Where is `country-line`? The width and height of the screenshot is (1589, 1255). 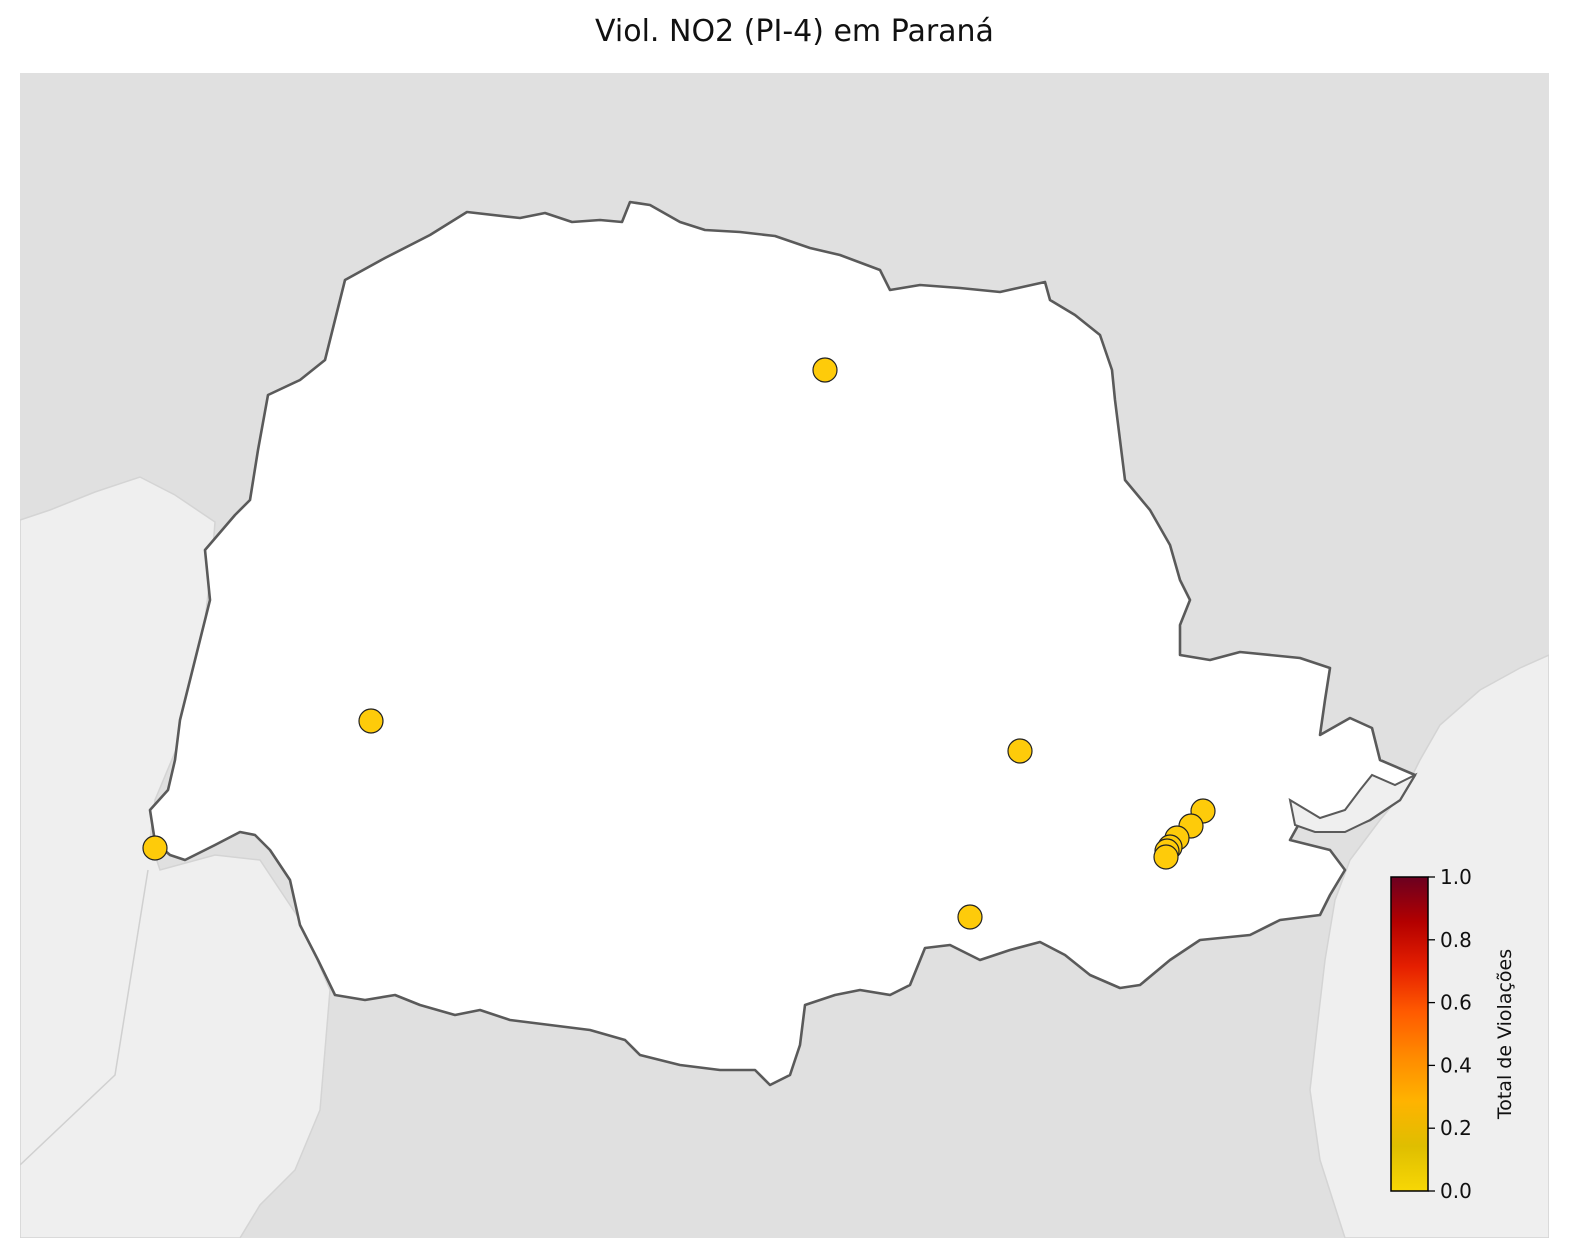
country-line is located at coordinates (84, 1017).